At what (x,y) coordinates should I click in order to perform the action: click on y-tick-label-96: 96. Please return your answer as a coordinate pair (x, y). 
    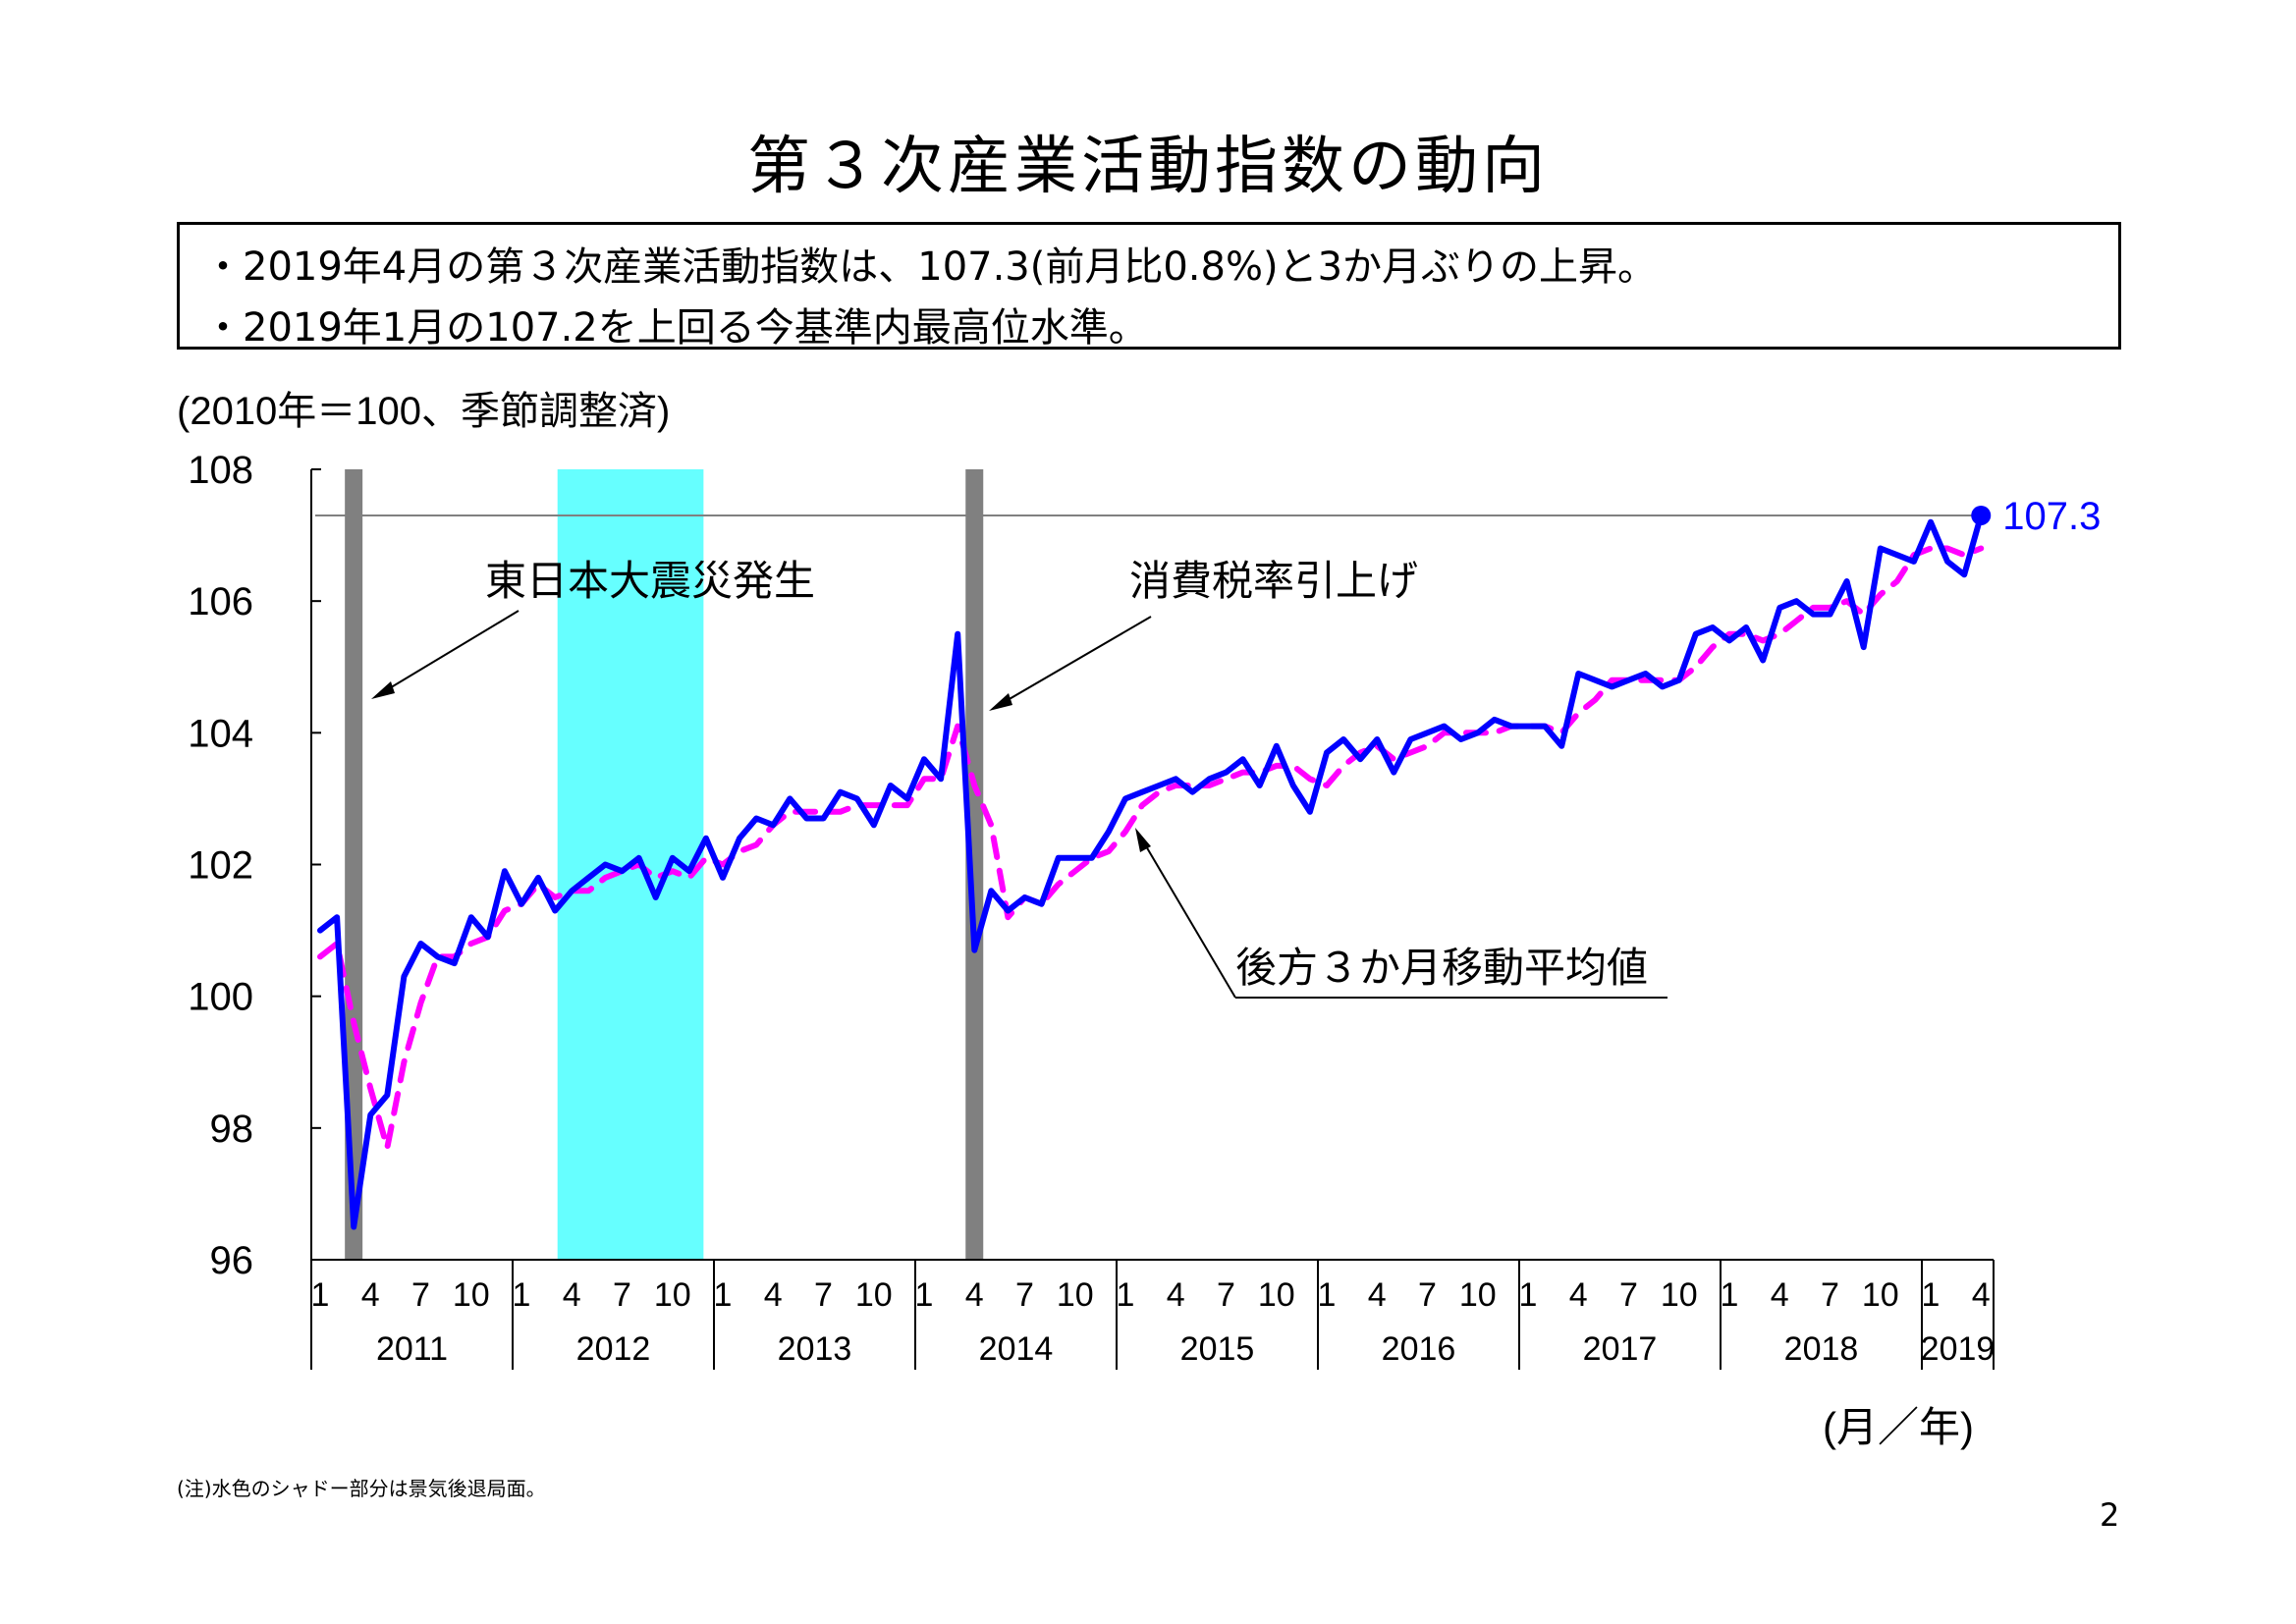
    Looking at the image, I should click on (232, 1260).